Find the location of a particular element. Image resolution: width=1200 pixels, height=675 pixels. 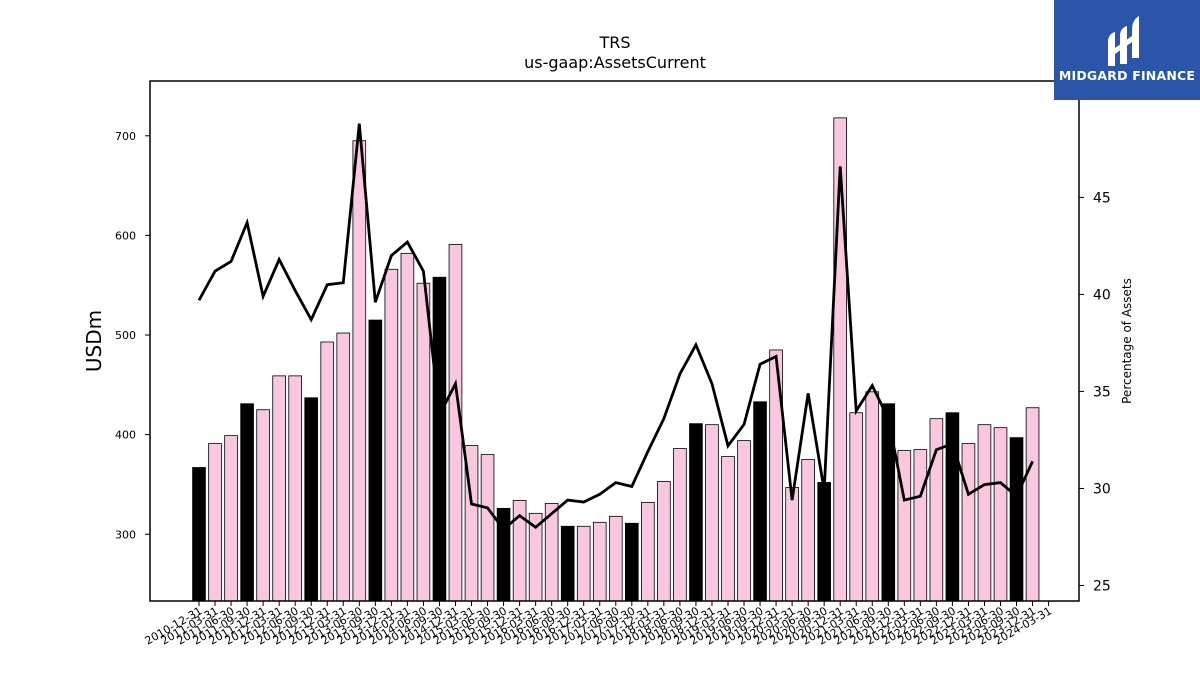

y2-tick-label: 30 is located at coordinates (1102, 489).